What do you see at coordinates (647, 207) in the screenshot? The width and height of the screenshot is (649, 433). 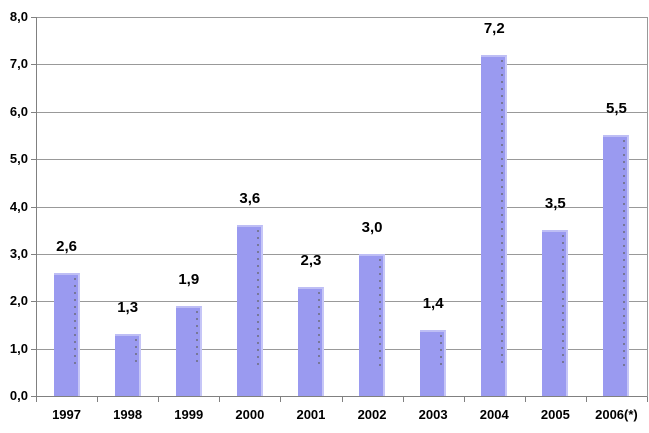 I see `plot-right-border` at bounding box center [647, 207].